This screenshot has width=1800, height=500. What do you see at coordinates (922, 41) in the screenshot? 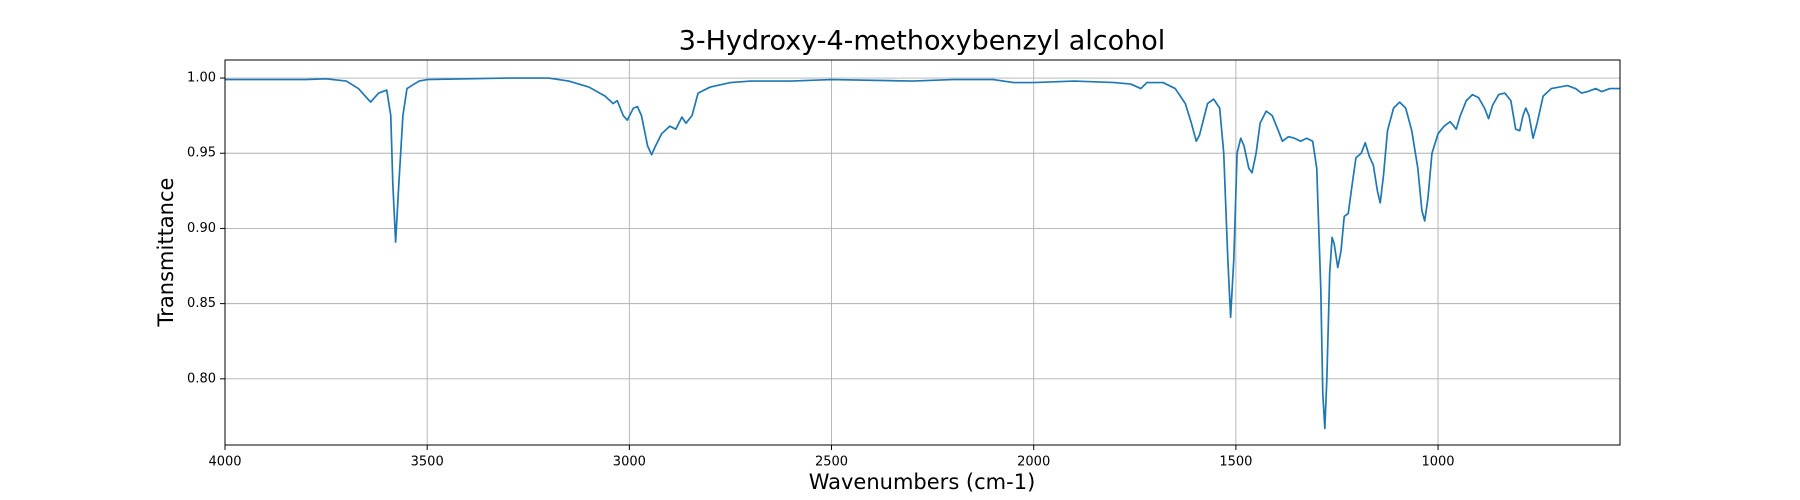
I see `chart-title: 3-Hydroxy-4-methoxybenzyl alcohol` at bounding box center [922, 41].